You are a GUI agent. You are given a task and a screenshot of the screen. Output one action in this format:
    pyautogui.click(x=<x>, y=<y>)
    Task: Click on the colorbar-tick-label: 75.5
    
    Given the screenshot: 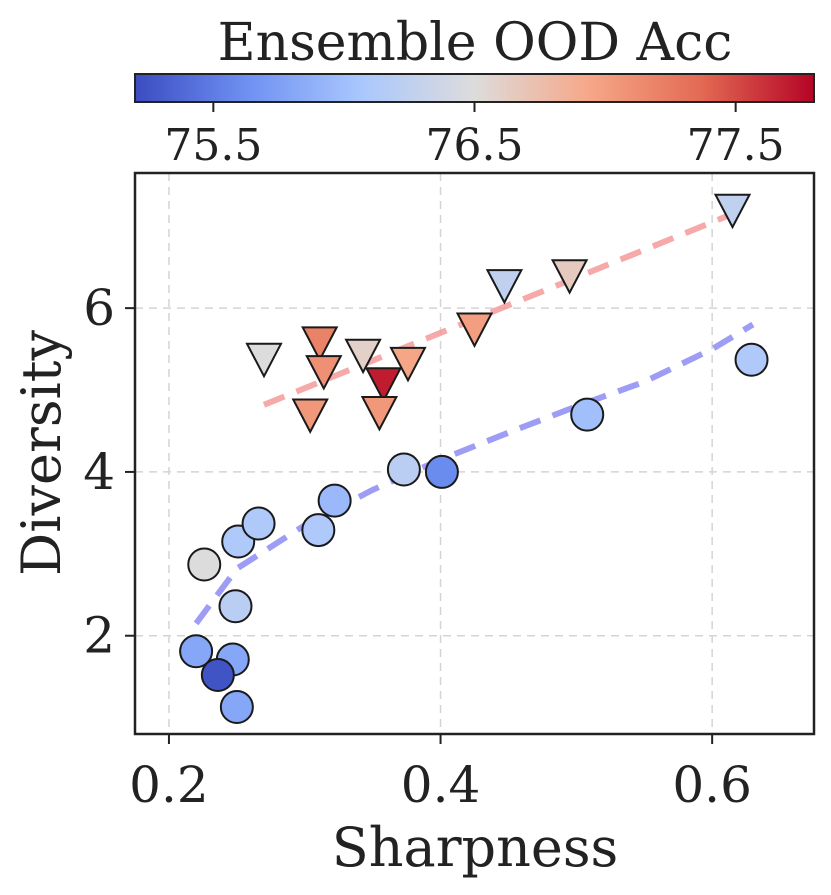 What is the action you would take?
    pyautogui.click(x=213, y=145)
    